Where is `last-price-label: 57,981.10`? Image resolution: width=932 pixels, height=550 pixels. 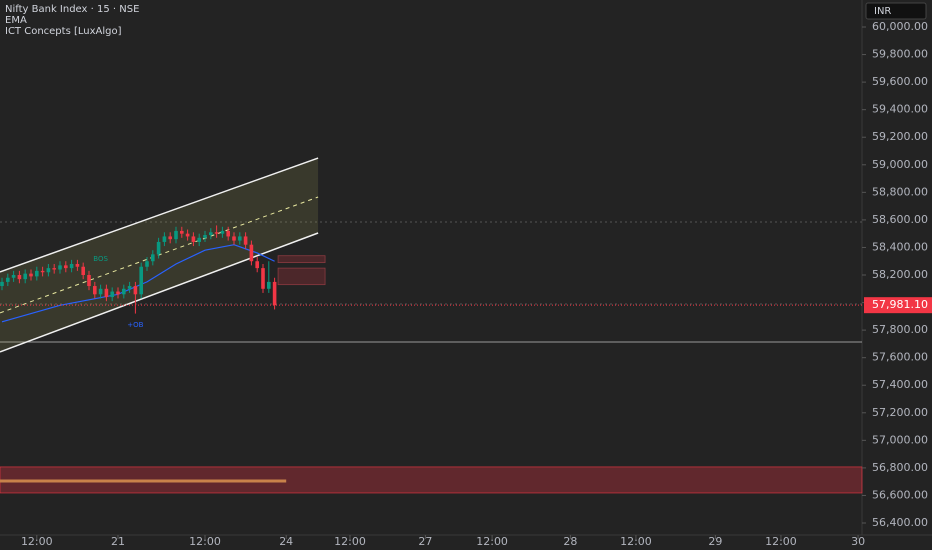
last-price-label: 57,981.10 is located at coordinates (900, 304).